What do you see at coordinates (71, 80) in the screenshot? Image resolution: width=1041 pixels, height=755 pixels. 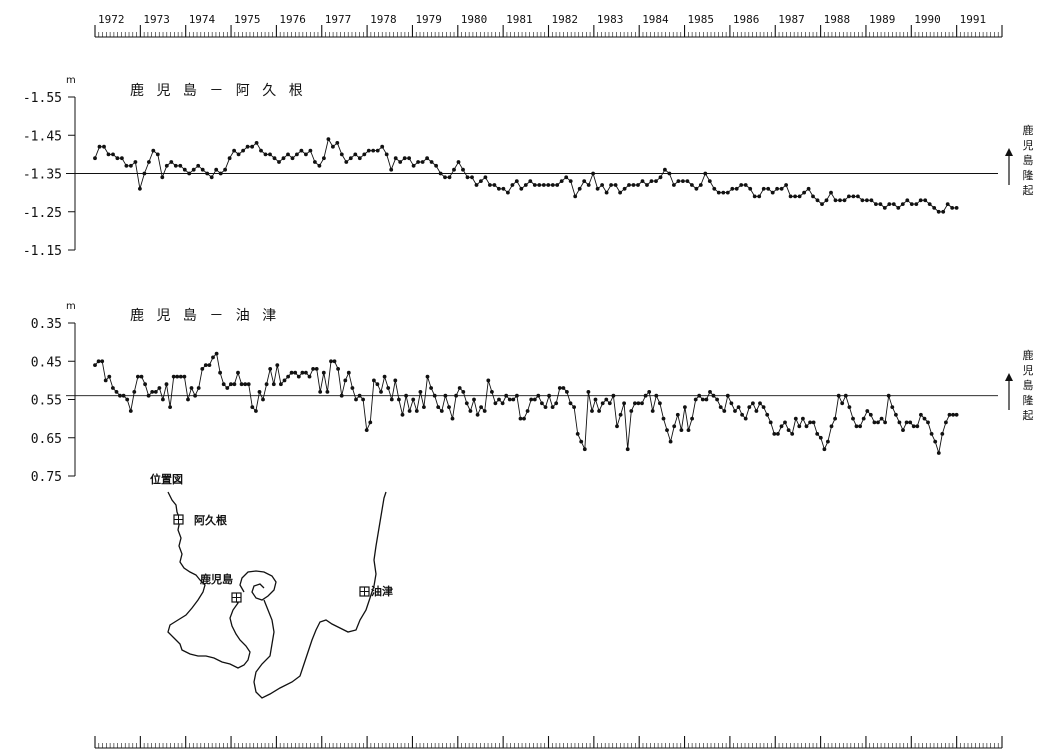 I see `y-unit-label: m` at bounding box center [71, 80].